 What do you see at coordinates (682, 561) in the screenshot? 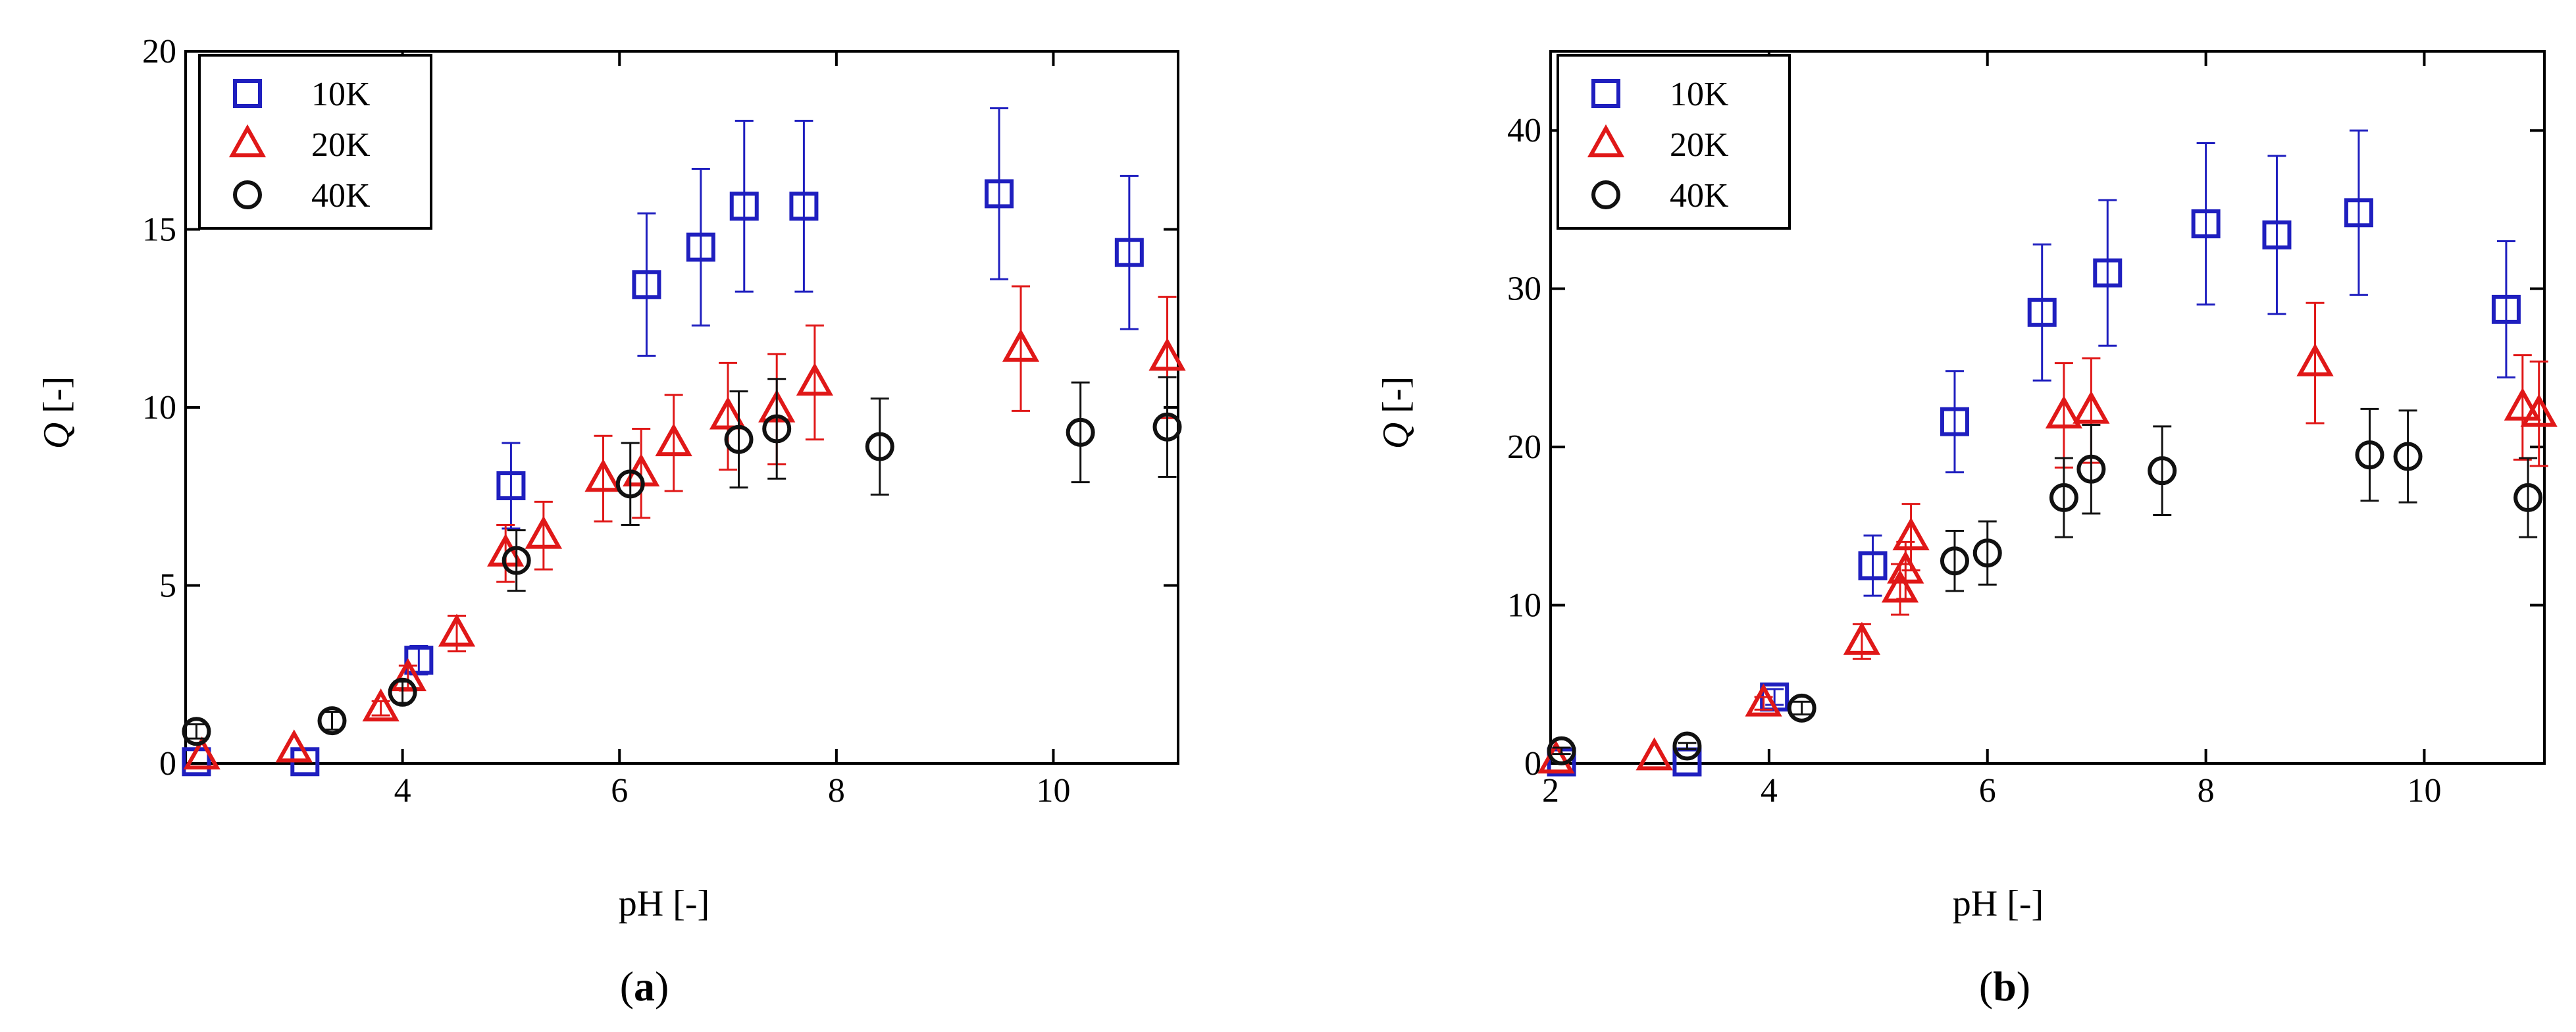
I see `series-40K-a` at bounding box center [682, 561].